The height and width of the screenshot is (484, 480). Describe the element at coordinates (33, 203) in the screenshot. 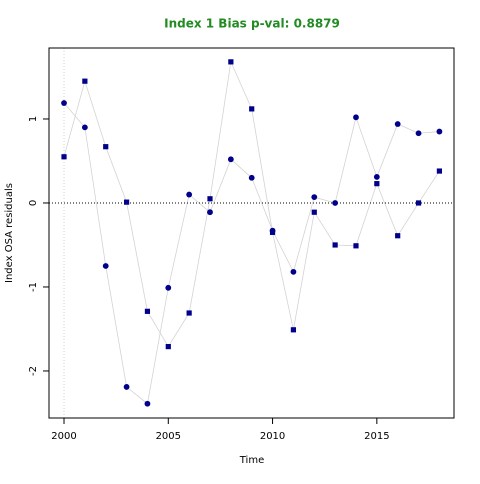

I see `y-tick-label: 0` at that location.